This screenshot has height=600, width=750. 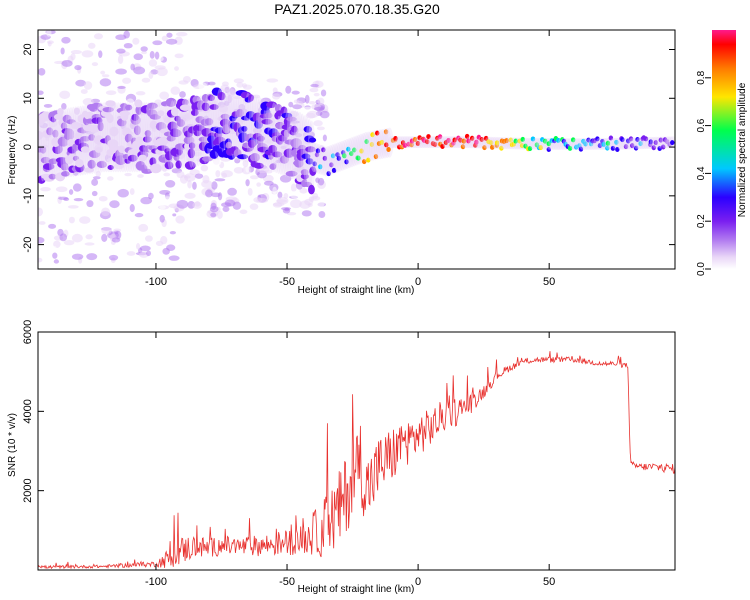 What do you see at coordinates (724, 149) in the screenshot?
I see `colorbar-gradient` at bounding box center [724, 149].